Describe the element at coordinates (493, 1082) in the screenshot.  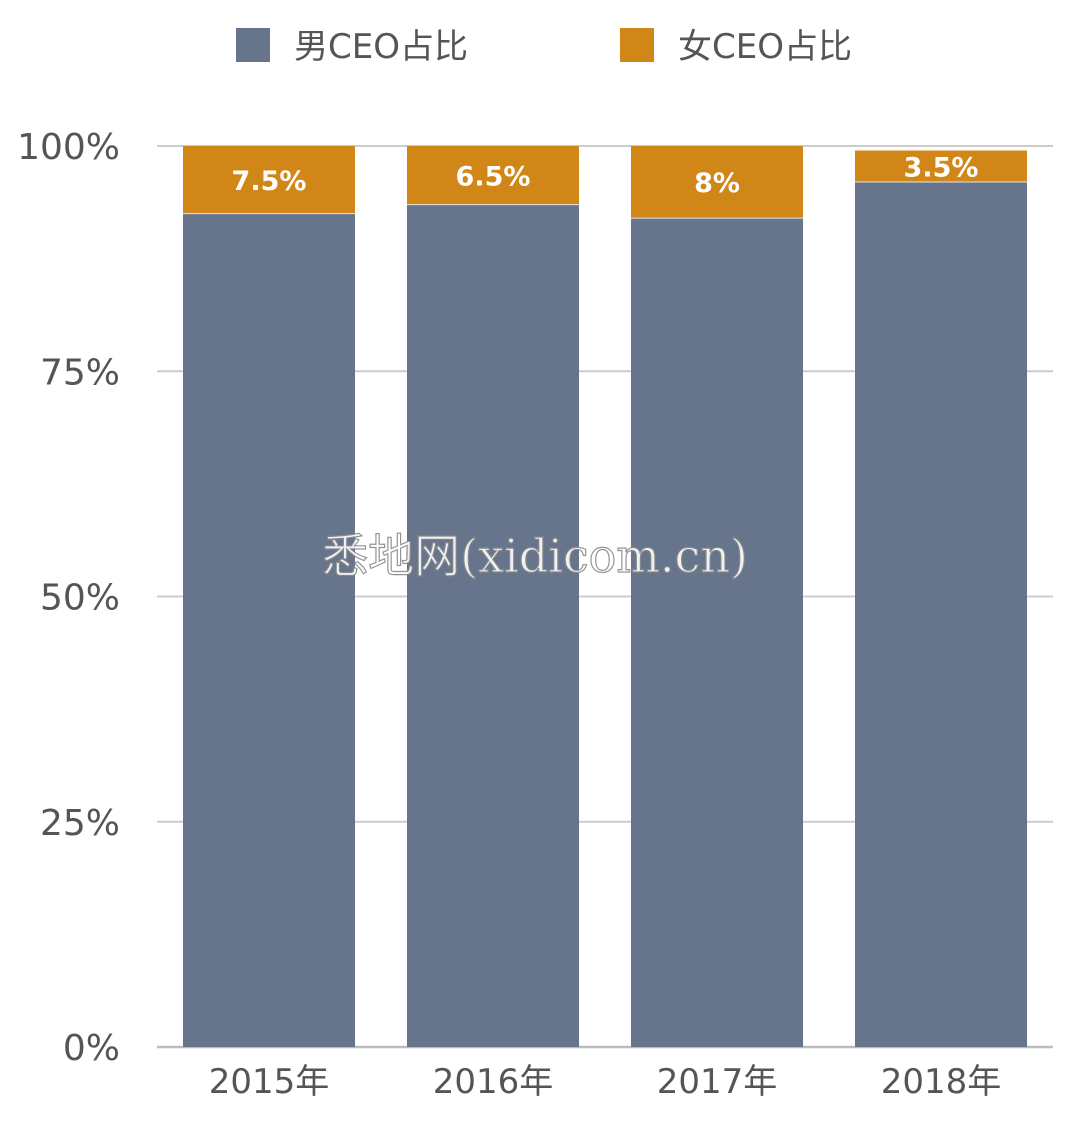
I see `x-tick-label: 2016年` at that location.